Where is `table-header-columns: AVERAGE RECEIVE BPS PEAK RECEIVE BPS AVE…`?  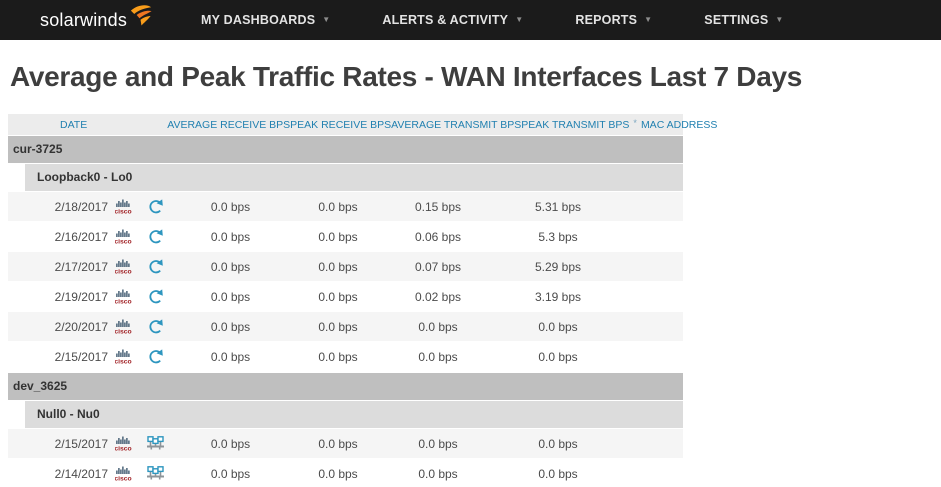 table-header-columns: AVERAGE RECEIVE BPS PEAK RECEIVE BPS AVE… is located at coordinates (442, 125).